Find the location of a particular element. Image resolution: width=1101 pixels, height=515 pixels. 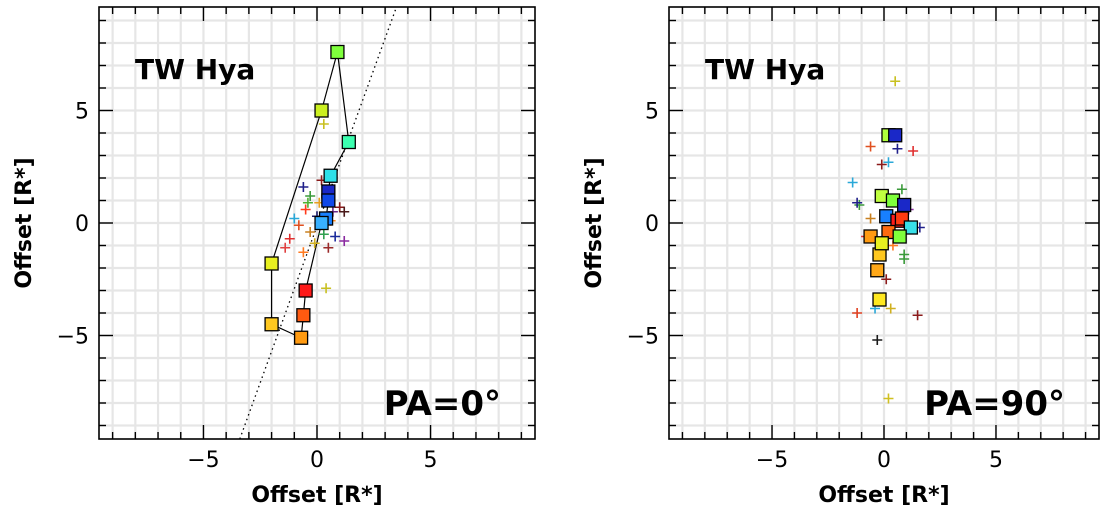

position-angle-label: PA=90° is located at coordinates (994, 404).